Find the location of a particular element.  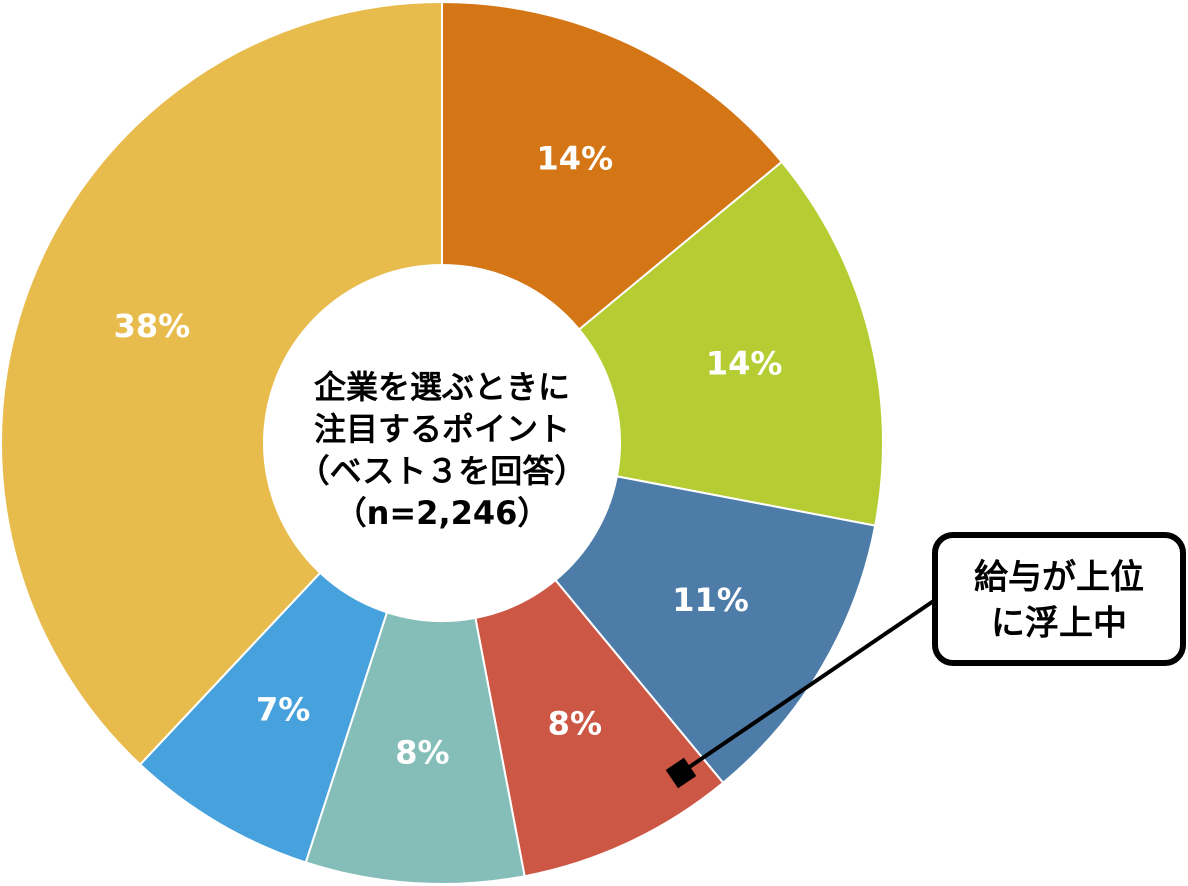

center-title: （n=2,246） is located at coordinates (442, 513).